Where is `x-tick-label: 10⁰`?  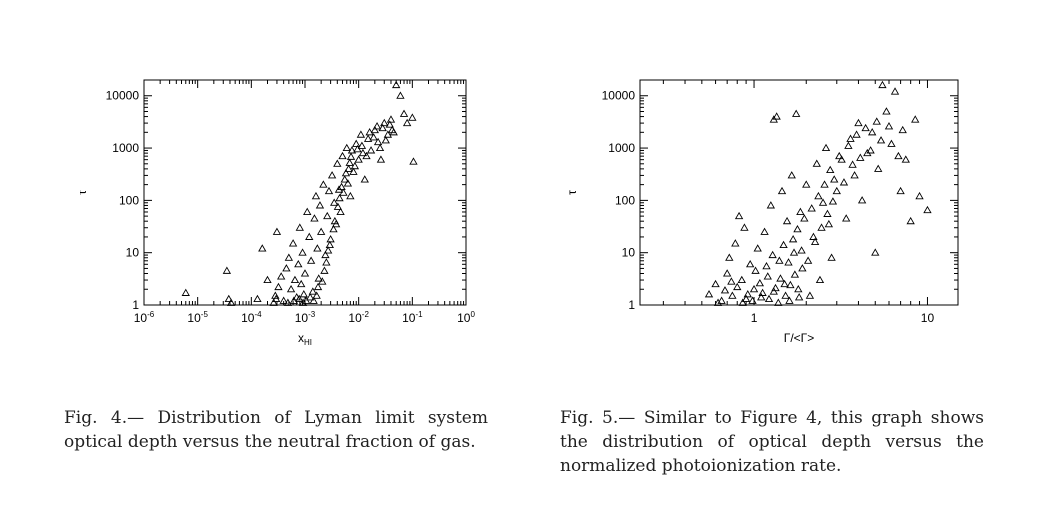 x-tick-label: 10⁰ is located at coordinates (466, 317).